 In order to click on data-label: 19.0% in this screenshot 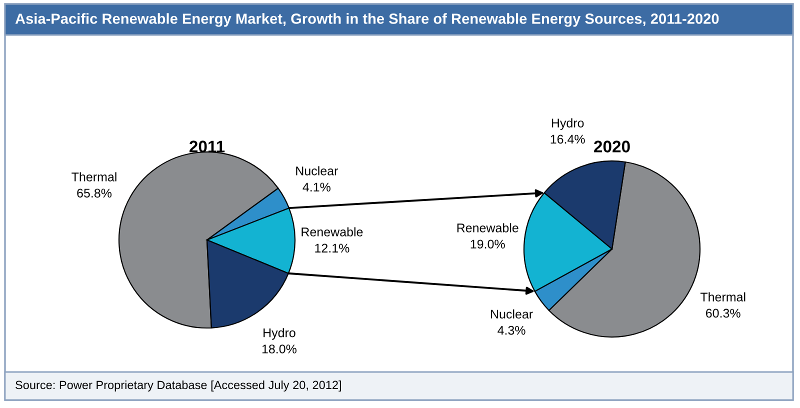, I will do `click(487, 244)`.